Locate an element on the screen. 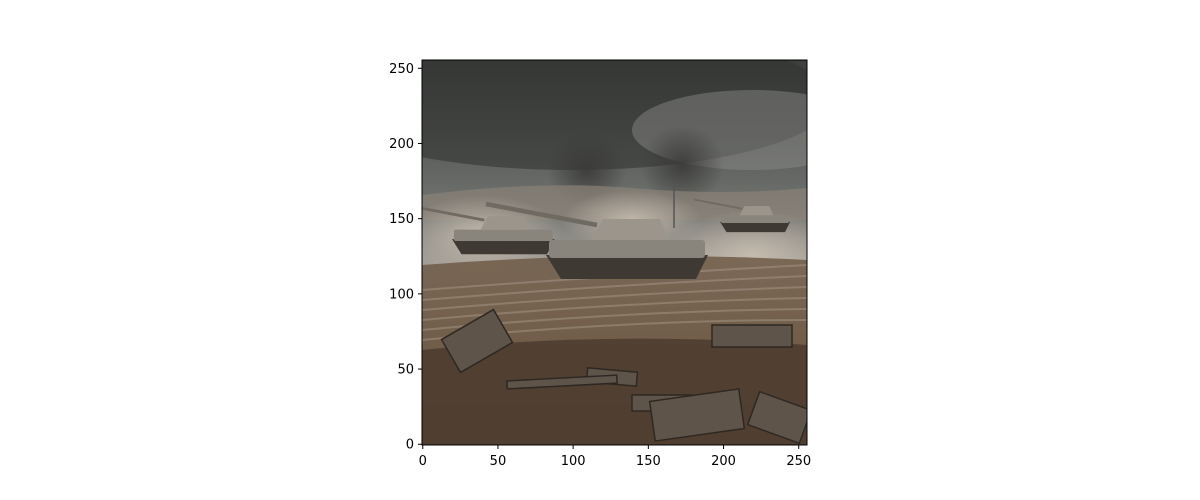 The width and height of the screenshot is (1200, 500). y-axis: 0 50 100 150 200 250 is located at coordinates (405, 257).